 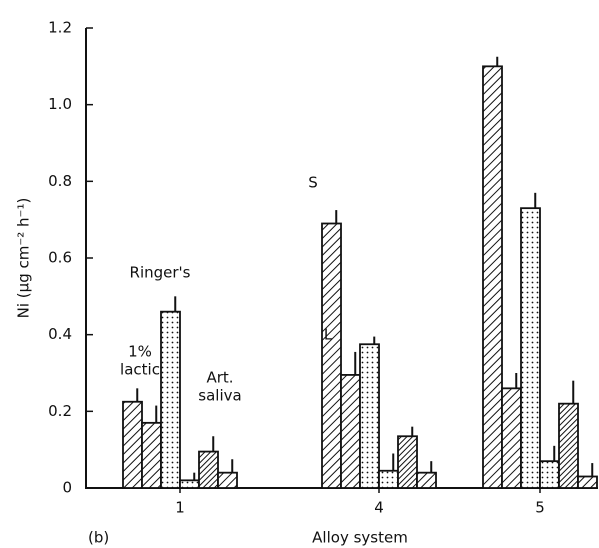 What do you see at coordinates (98, 538) in the screenshot?
I see `panel-label: (b)` at bounding box center [98, 538].